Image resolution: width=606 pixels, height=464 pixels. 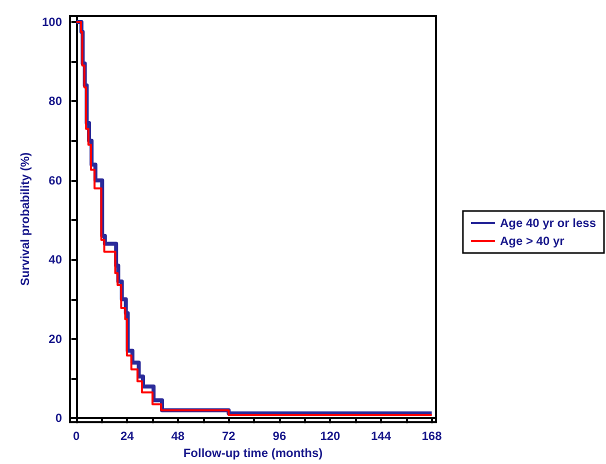 I want to click on x-tick-label: 24, so click(x=127, y=436).